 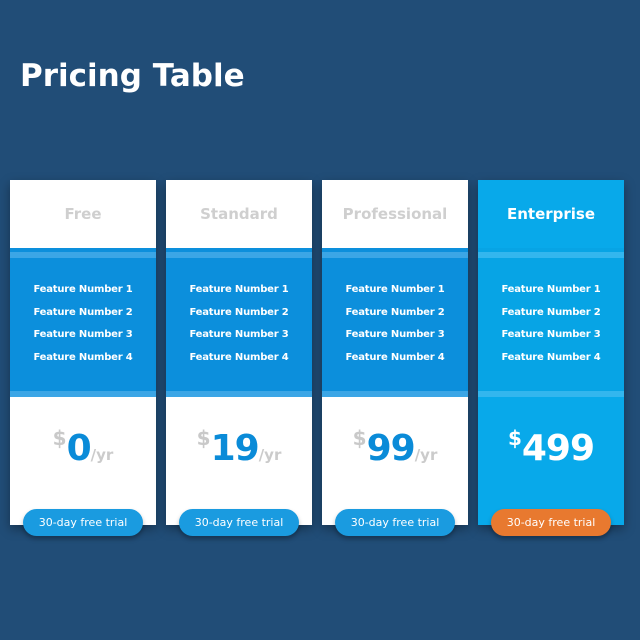 What do you see at coordinates (83, 214) in the screenshot?
I see `plan-name: Free` at bounding box center [83, 214].